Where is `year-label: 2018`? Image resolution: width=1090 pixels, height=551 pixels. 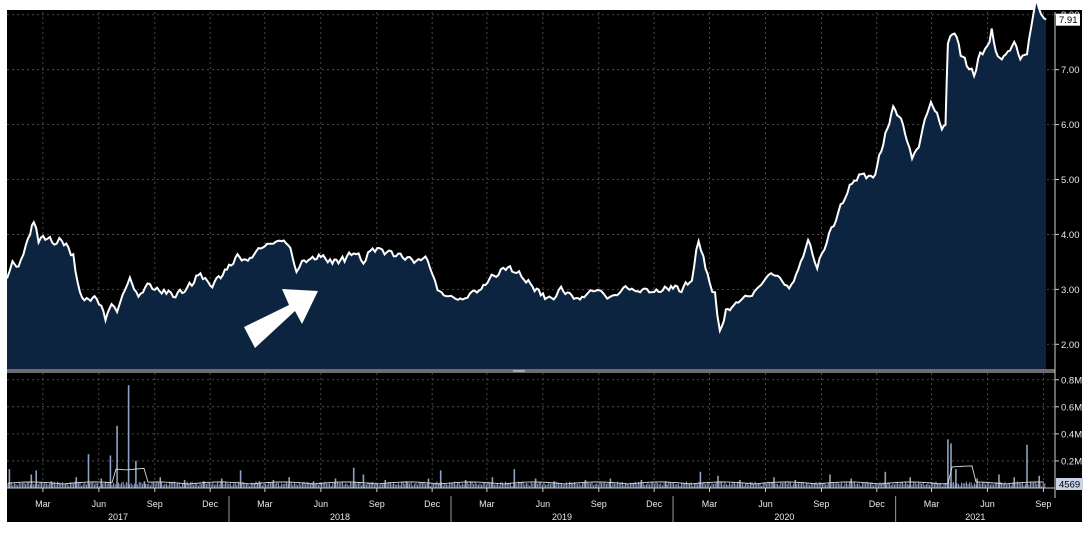 year-label: 2018 is located at coordinates (340, 517).